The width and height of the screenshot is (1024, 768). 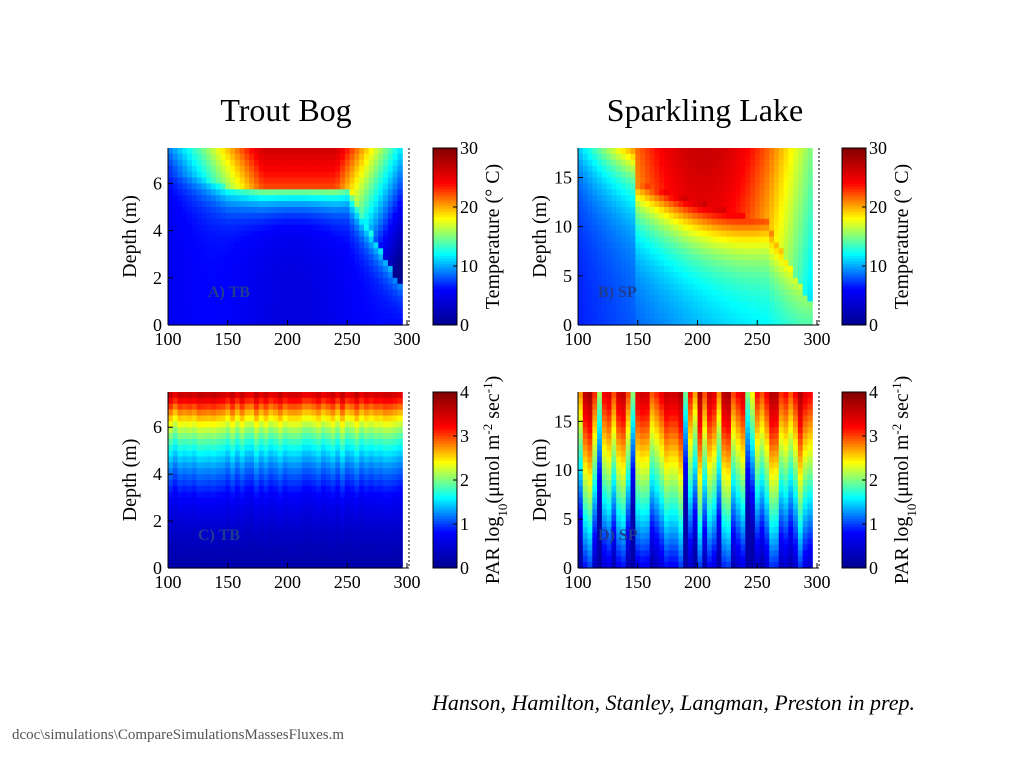 I want to click on y-tick-label: 6, so click(x=157, y=183).